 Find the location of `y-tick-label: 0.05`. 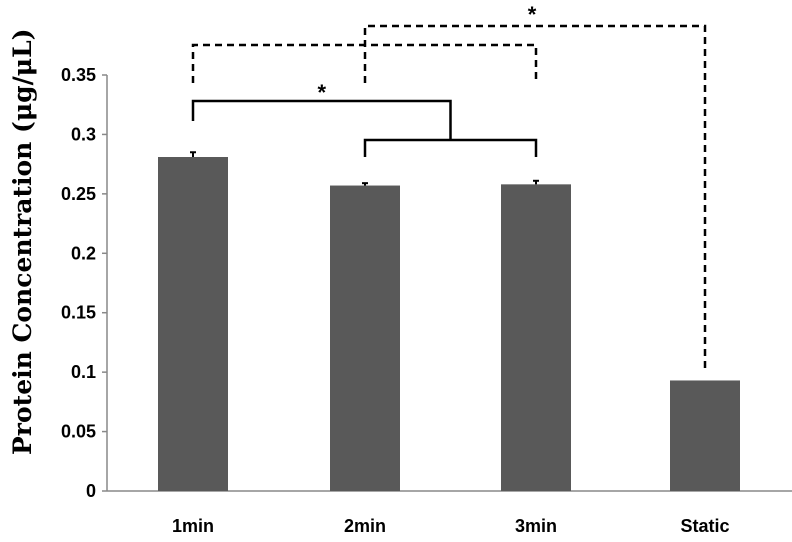

y-tick-label: 0.05 is located at coordinates (78, 432).